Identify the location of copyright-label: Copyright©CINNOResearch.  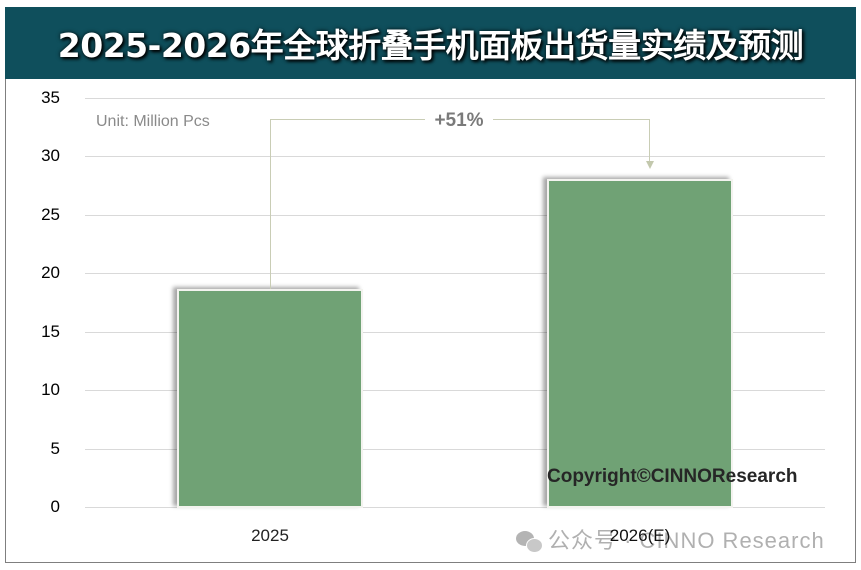
(672, 476).